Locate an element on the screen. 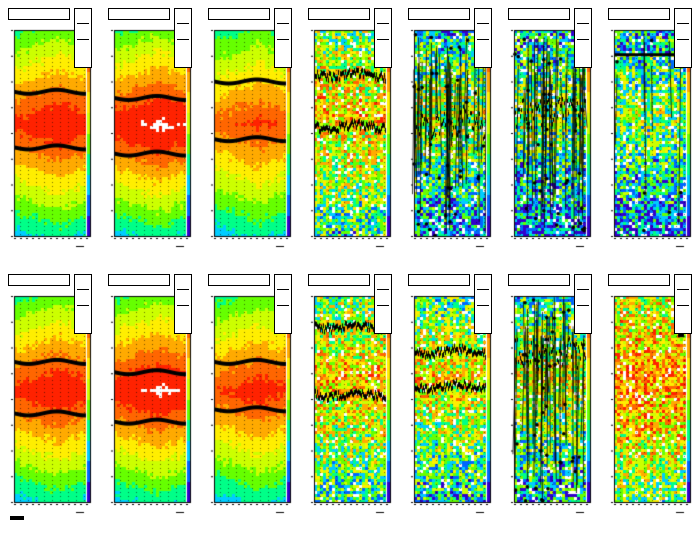 The width and height of the screenshot is (700, 533). footer-scale is located at coordinates (16, 518).